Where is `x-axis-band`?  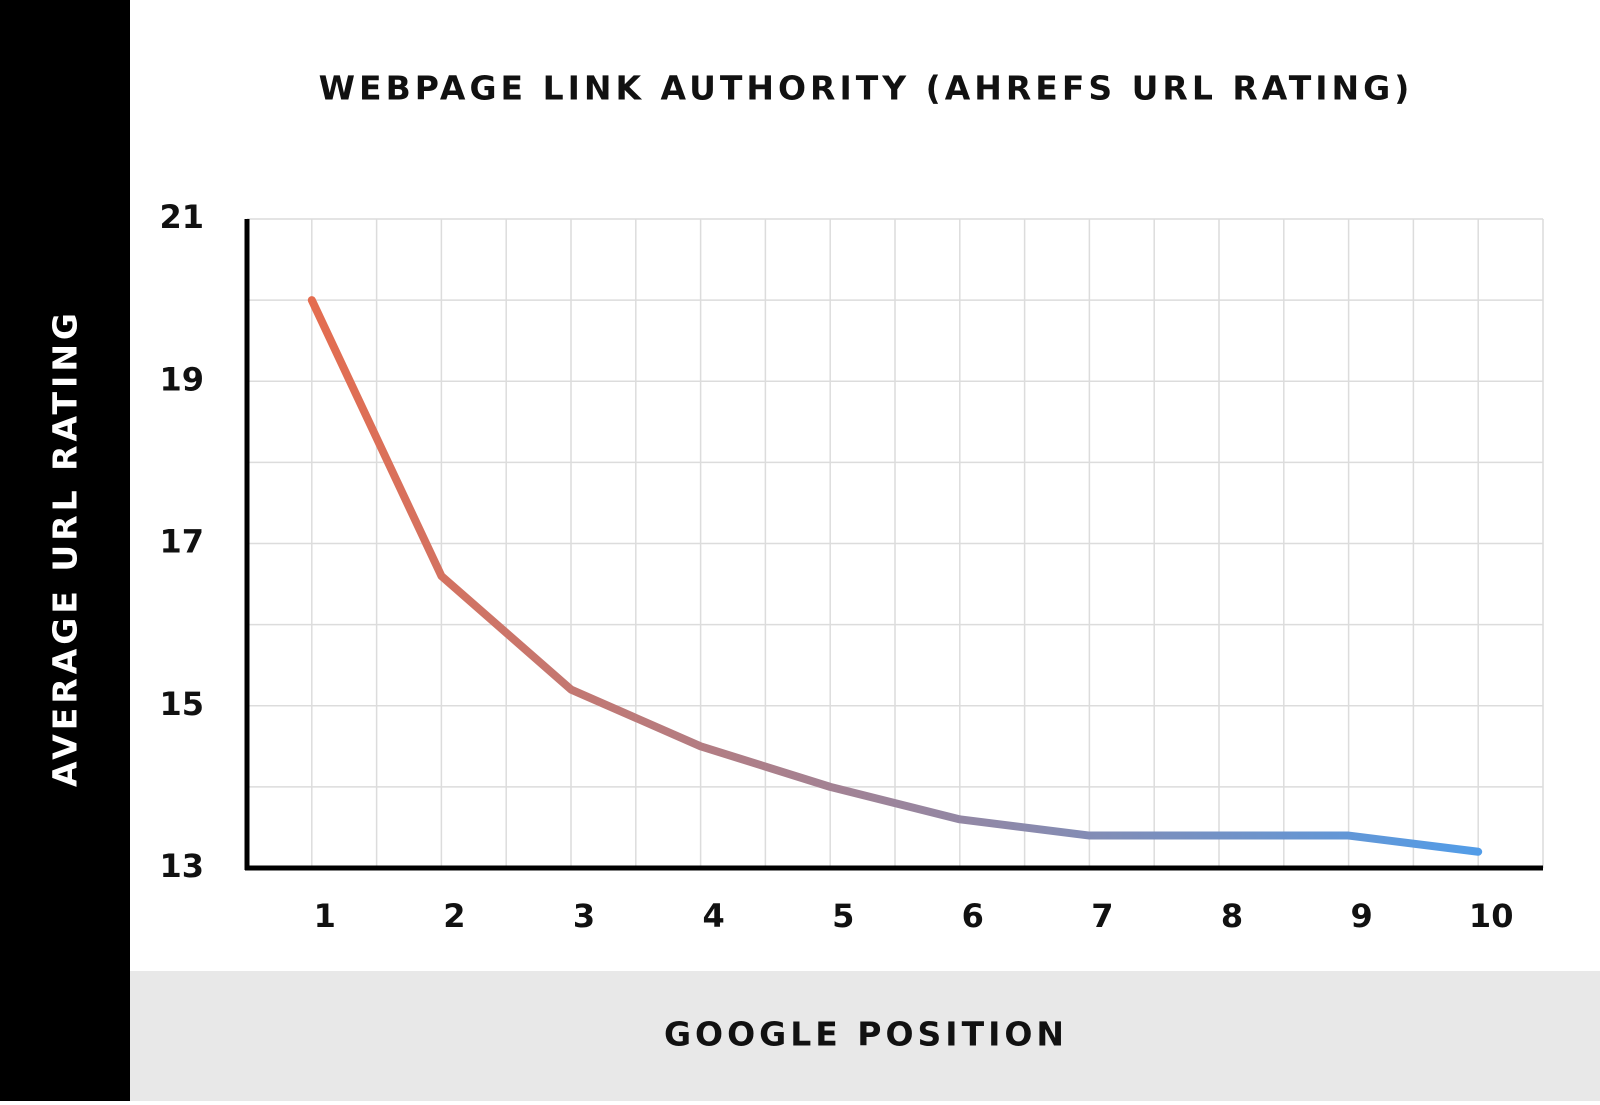
x-axis-band is located at coordinates (865, 1036).